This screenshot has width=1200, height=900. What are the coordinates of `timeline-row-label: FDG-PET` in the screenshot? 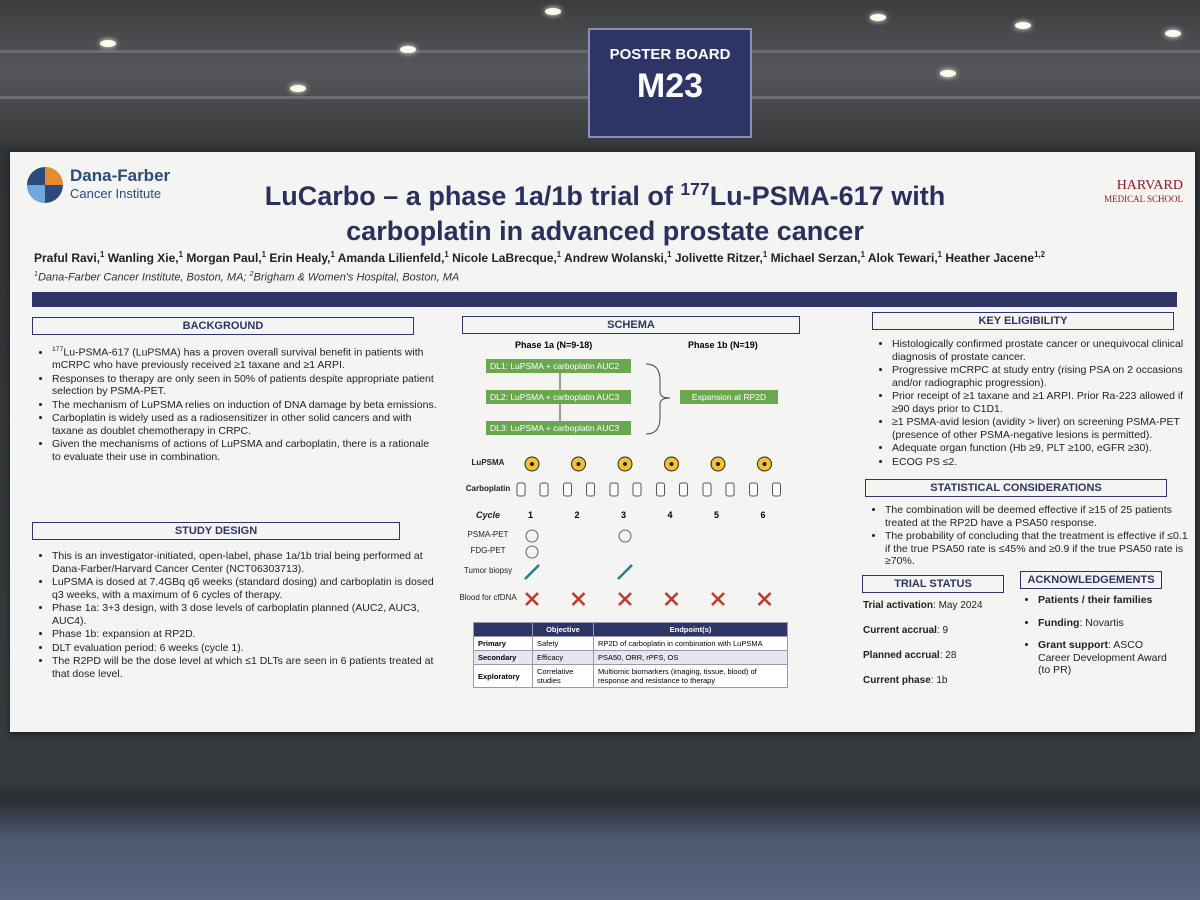 It's located at (488, 550).